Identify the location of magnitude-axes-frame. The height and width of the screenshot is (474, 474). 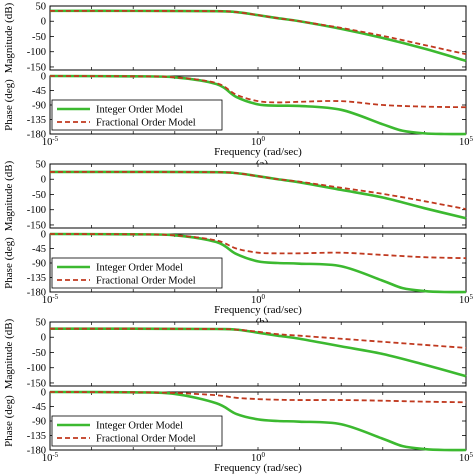
(258, 196).